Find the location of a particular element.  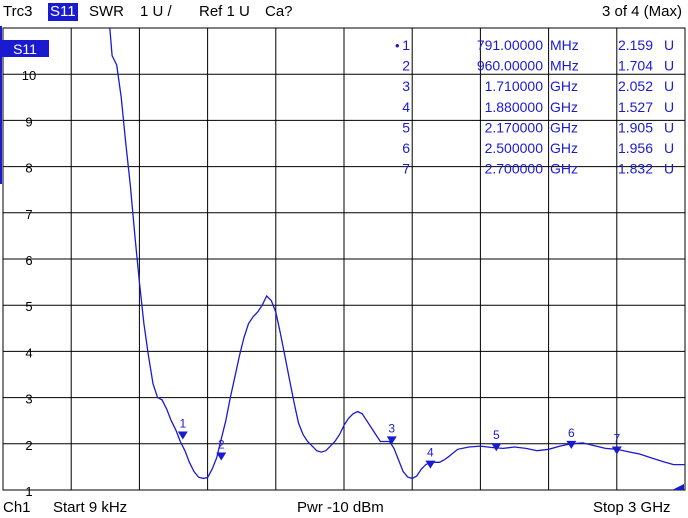

marker-frequency: 2.700000 is located at coordinates (514, 169).